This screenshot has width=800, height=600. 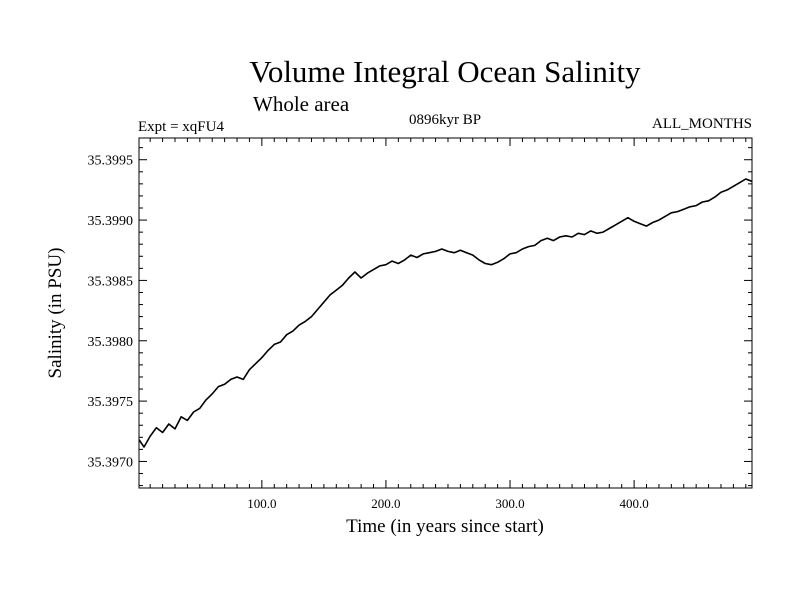 I want to click on y-tick-label: 35.3975, so click(x=111, y=402).